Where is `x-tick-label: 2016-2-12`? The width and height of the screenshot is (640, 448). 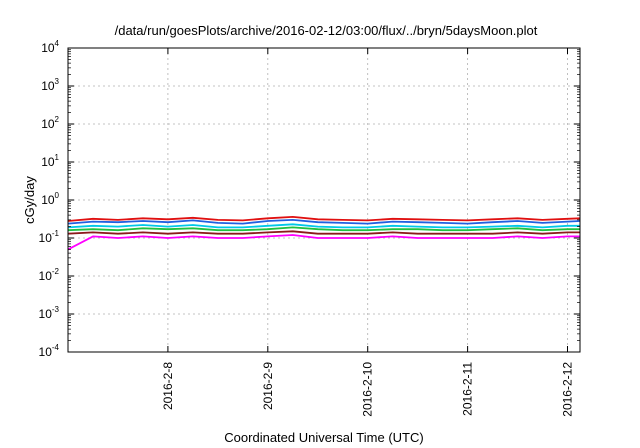
x-tick-label: 2016-2-12 is located at coordinates (568, 389).